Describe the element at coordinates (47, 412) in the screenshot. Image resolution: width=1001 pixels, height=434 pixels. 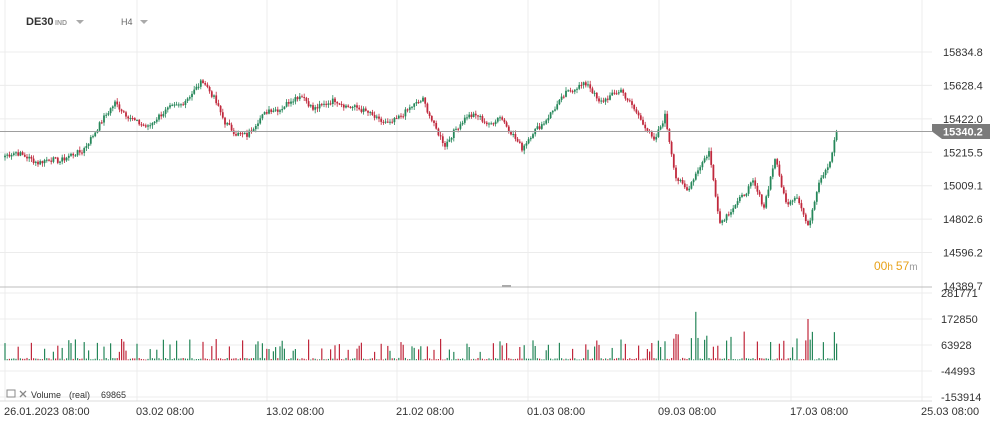
I see `time-tick-label: 26.01.2023 08:00` at that location.